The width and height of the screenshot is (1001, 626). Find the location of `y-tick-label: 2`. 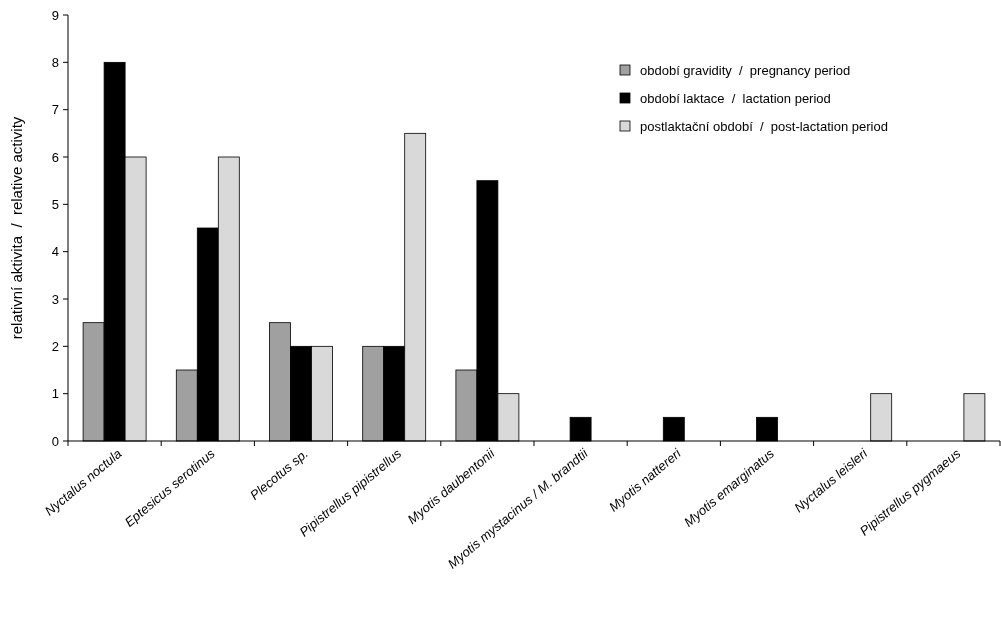

y-tick-label: 2 is located at coordinates (55, 346).